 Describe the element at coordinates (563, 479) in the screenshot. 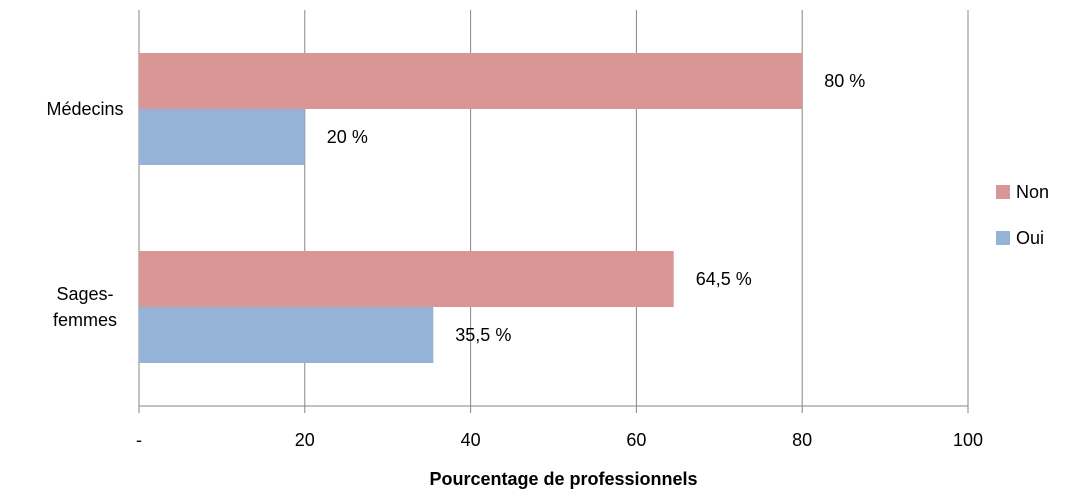

I see `x-axis-title: Pourcentage de professionnels` at that location.